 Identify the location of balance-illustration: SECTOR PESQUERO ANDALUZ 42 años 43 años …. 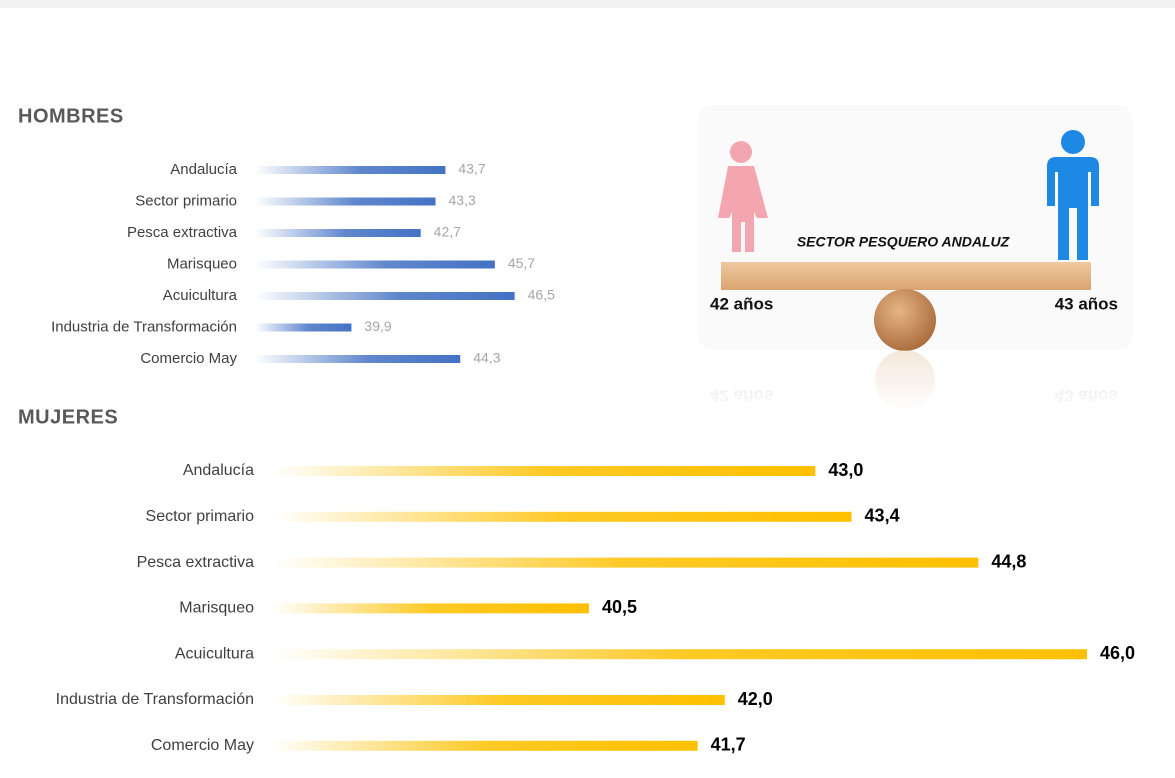
(915, 258).